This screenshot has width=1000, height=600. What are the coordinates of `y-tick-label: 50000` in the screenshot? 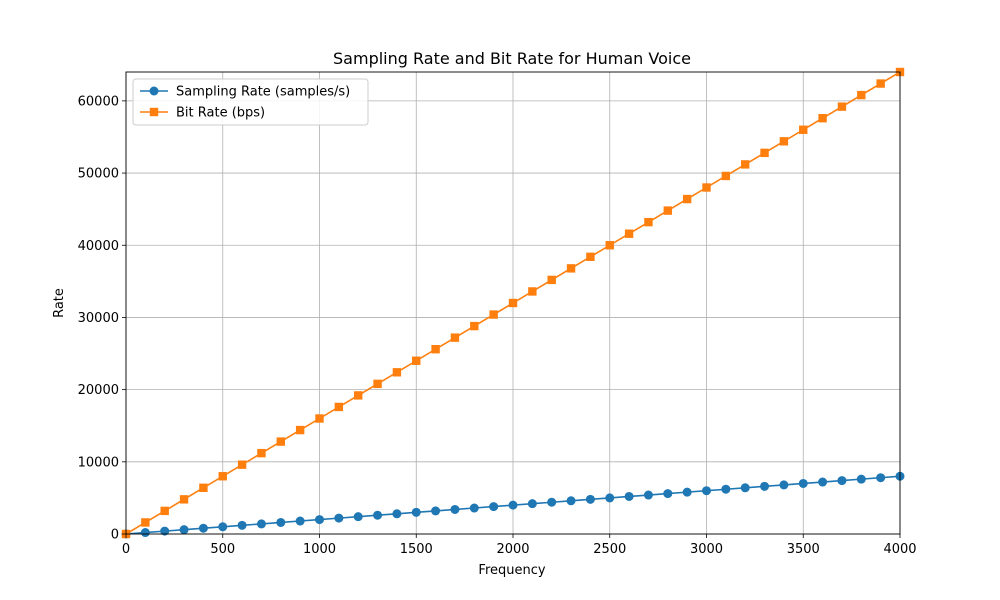 It's located at (98, 174).